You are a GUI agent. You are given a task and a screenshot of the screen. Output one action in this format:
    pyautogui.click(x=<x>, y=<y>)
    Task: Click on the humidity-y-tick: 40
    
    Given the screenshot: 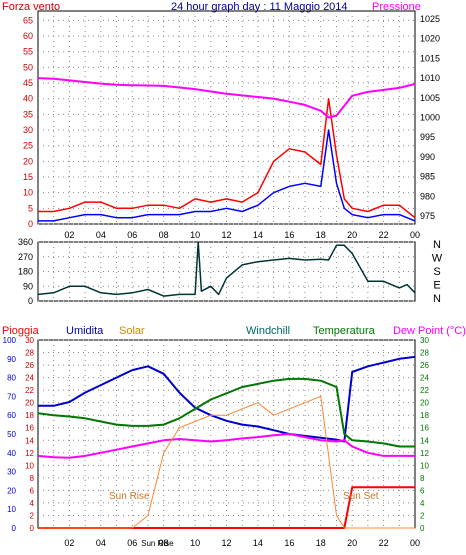 What is the action you would take?
    pyautogui.click(x=11, y=453)
    